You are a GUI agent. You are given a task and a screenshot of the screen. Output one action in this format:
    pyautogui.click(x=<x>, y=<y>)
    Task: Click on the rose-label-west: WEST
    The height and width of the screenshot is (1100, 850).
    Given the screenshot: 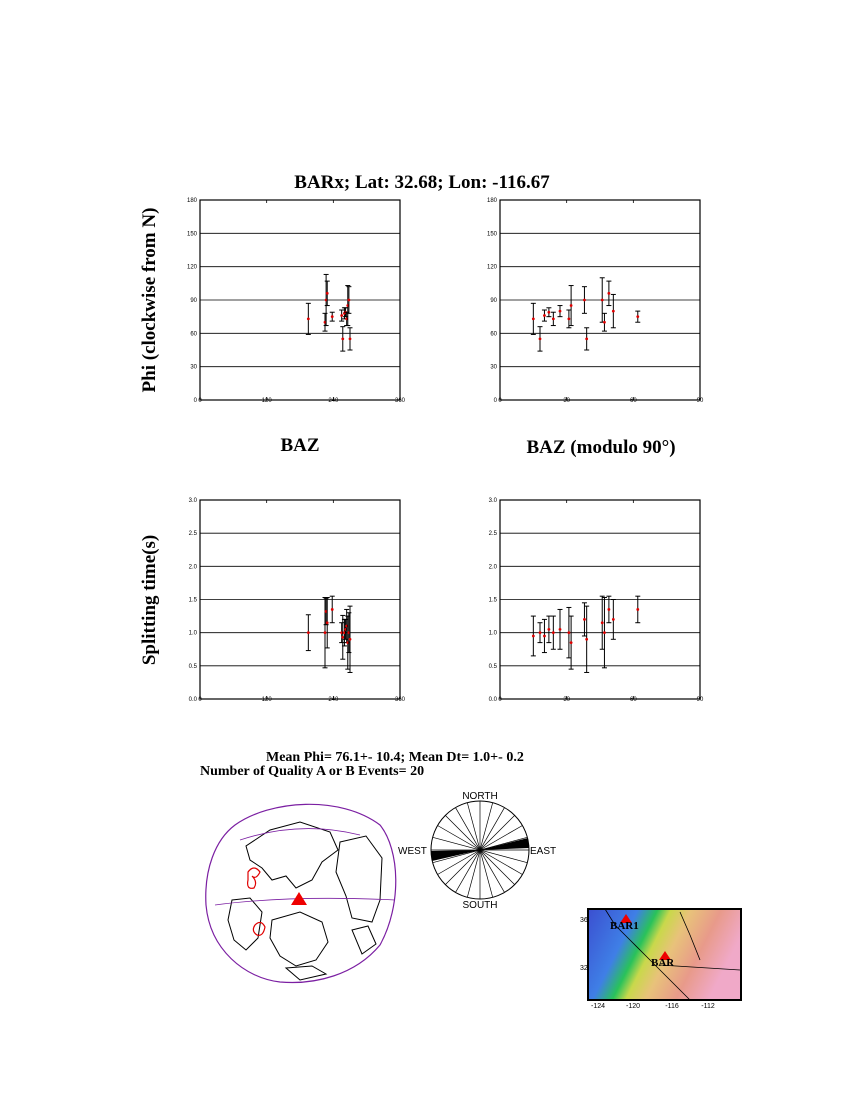 What is the action you would take?
    pyautogui.click(x=412, y=851)
    